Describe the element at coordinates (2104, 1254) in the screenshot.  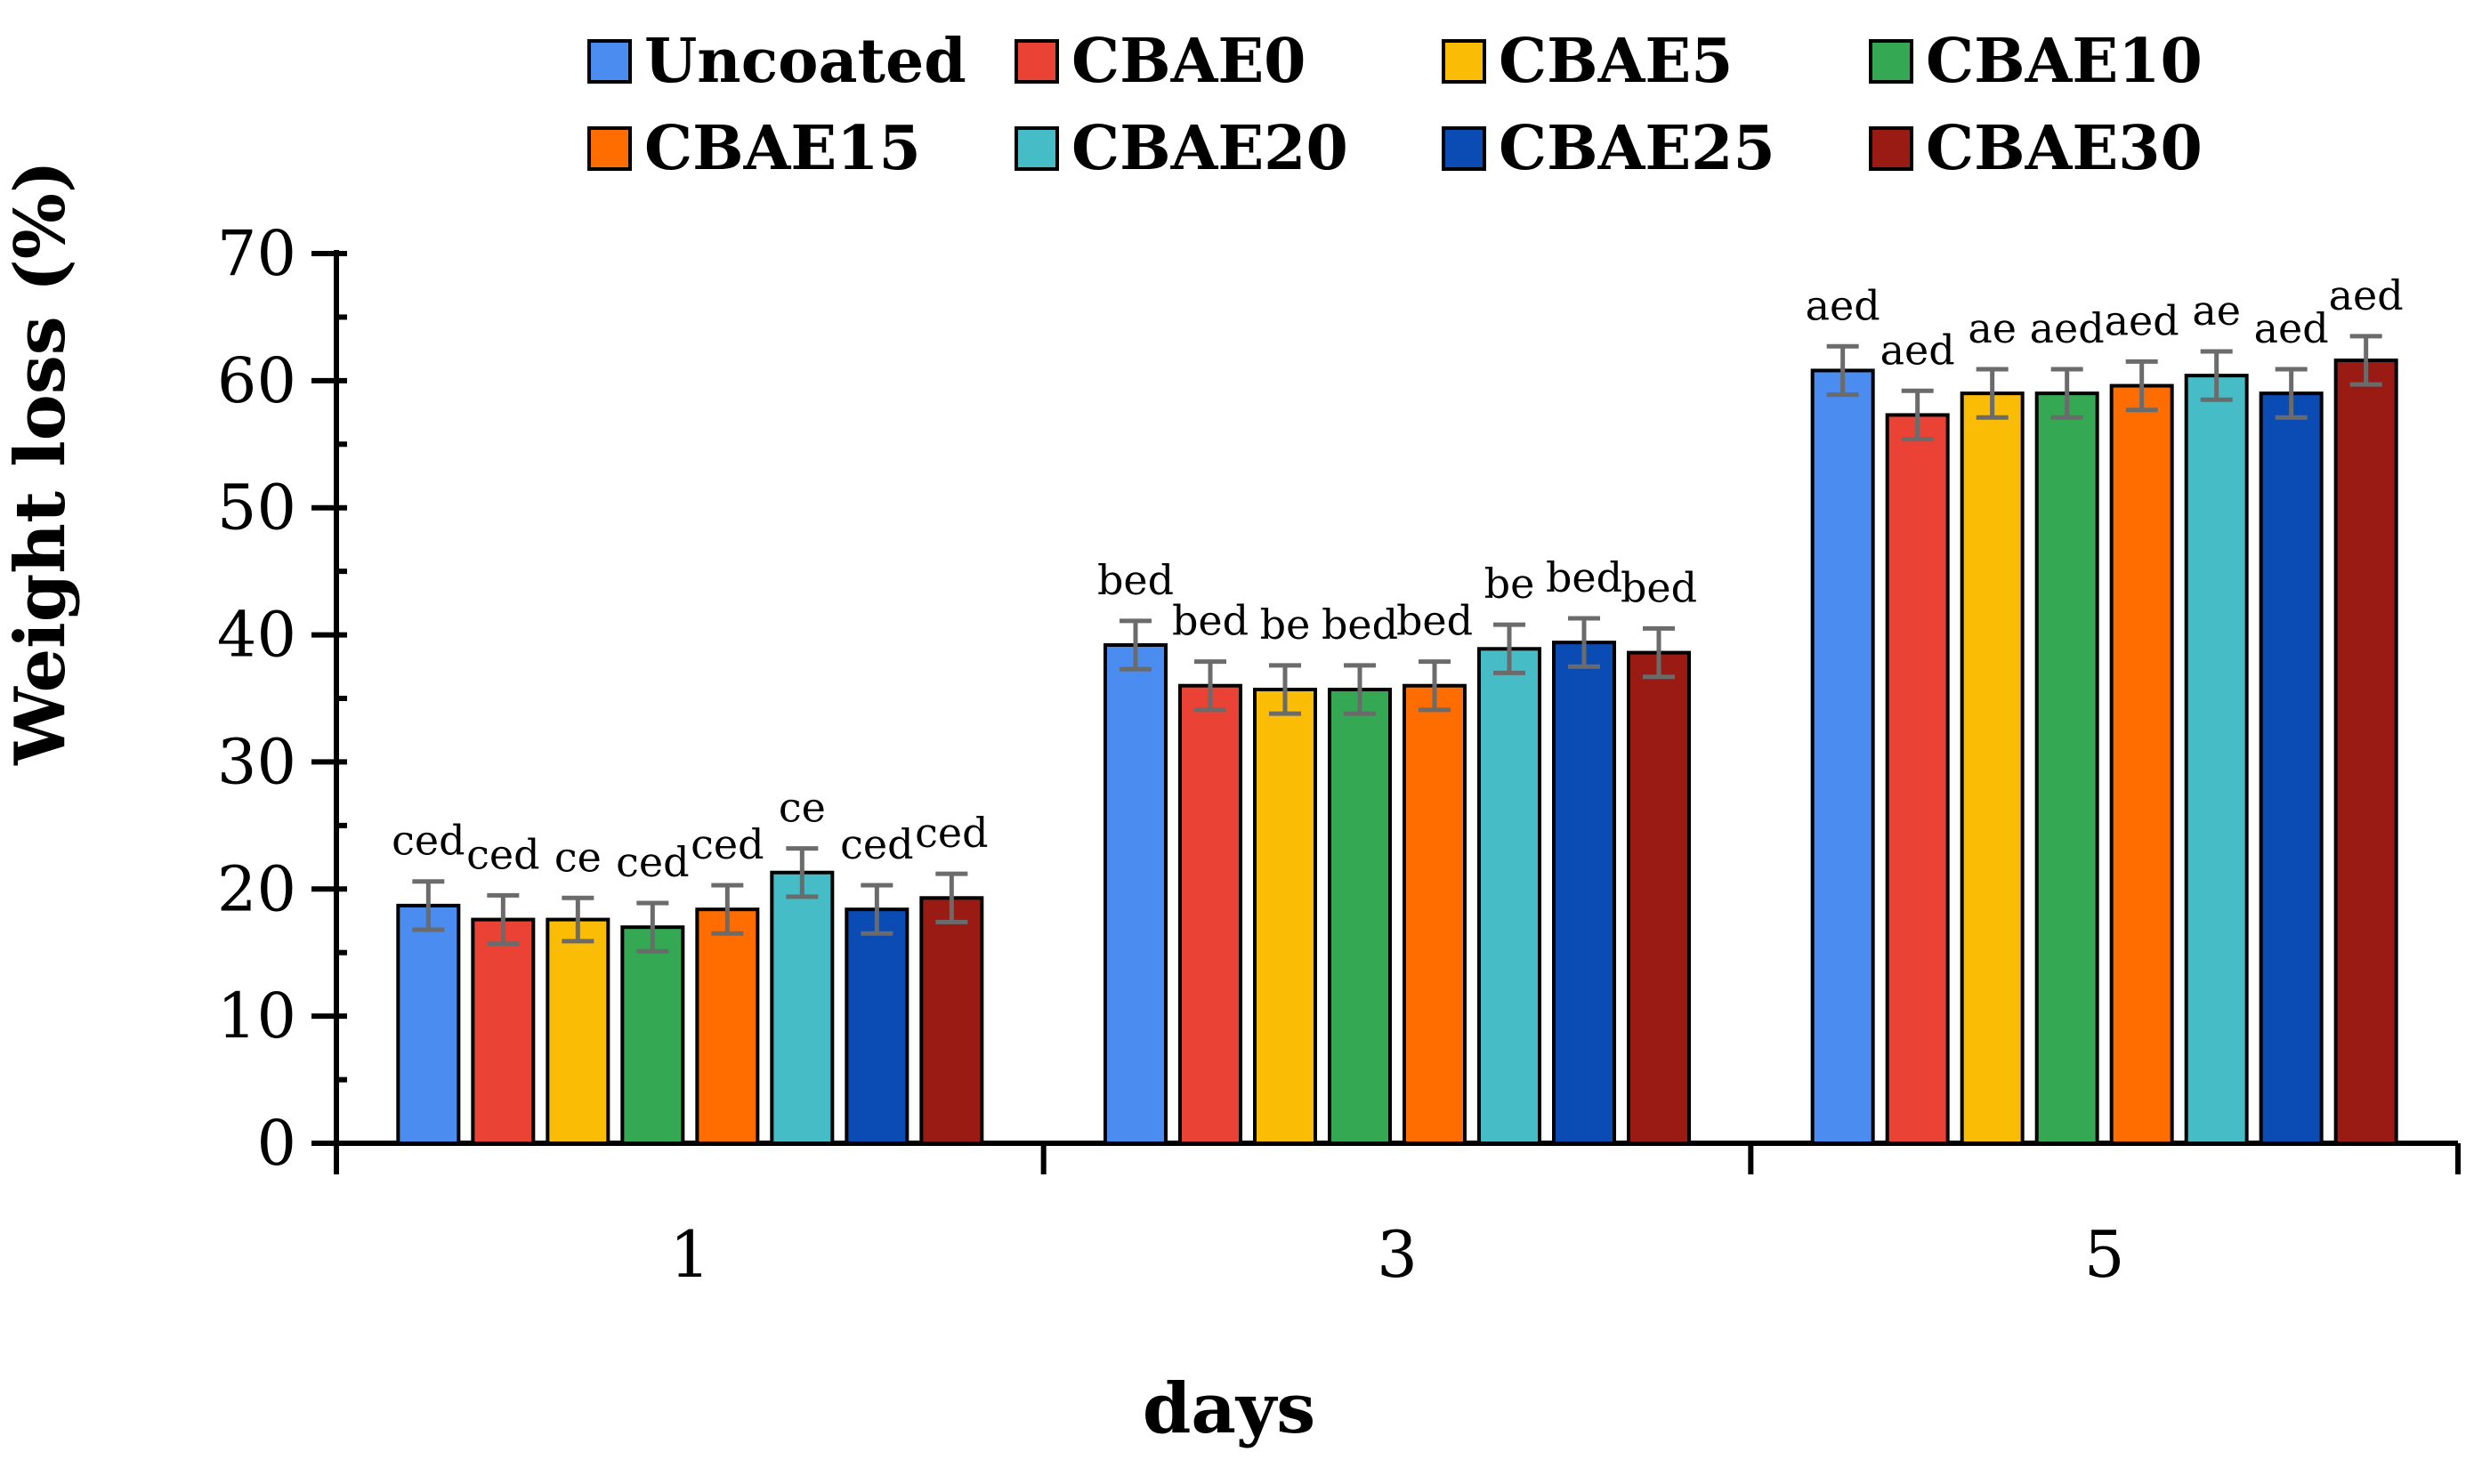
I see `x-tick-label: 5` at that location.